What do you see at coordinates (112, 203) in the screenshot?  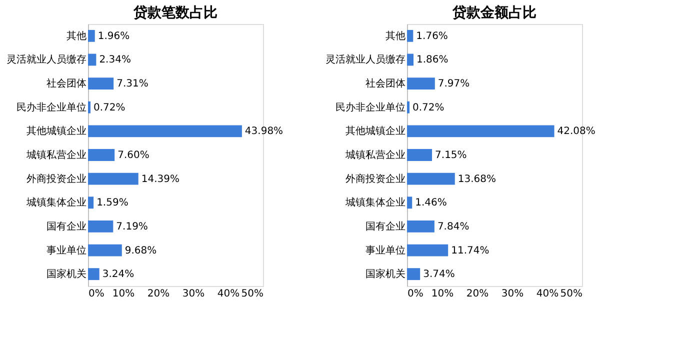 I see `data-label: 1.59%` at bounding box center [112, 203].